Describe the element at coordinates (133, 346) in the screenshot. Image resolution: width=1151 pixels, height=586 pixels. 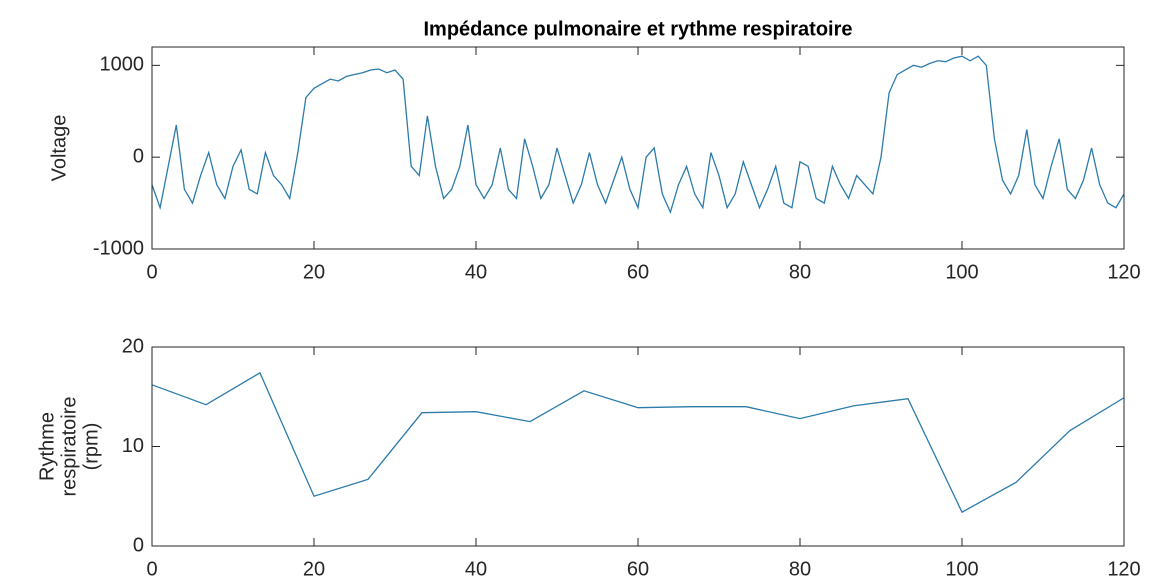
I see `y-tick-label: 20` at that location.